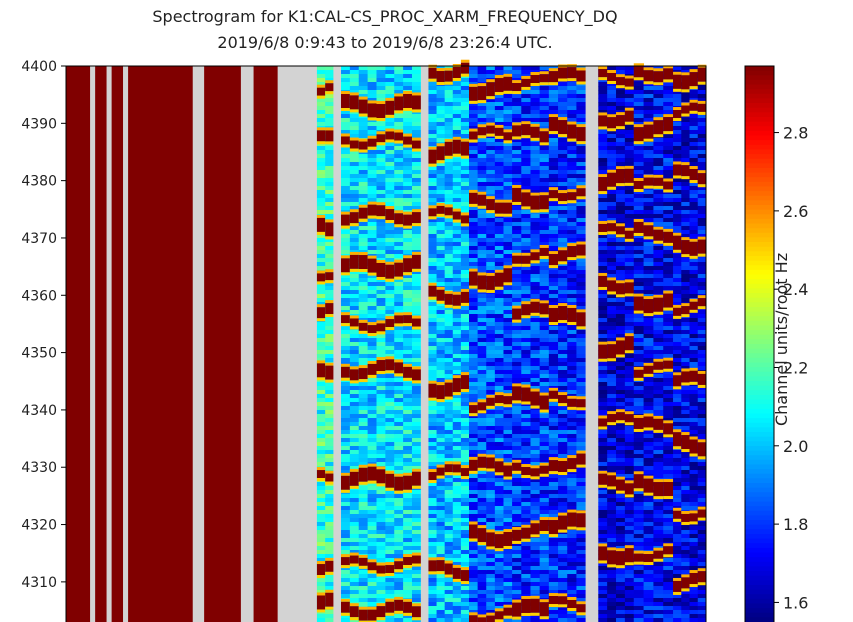  Describe the element at coordinates (385, 42) in the screenshot. I see `chart-subtitle: 2019/6/8 0:9:43 to 2019/6/8 23:26:4 UTC.` at that location.